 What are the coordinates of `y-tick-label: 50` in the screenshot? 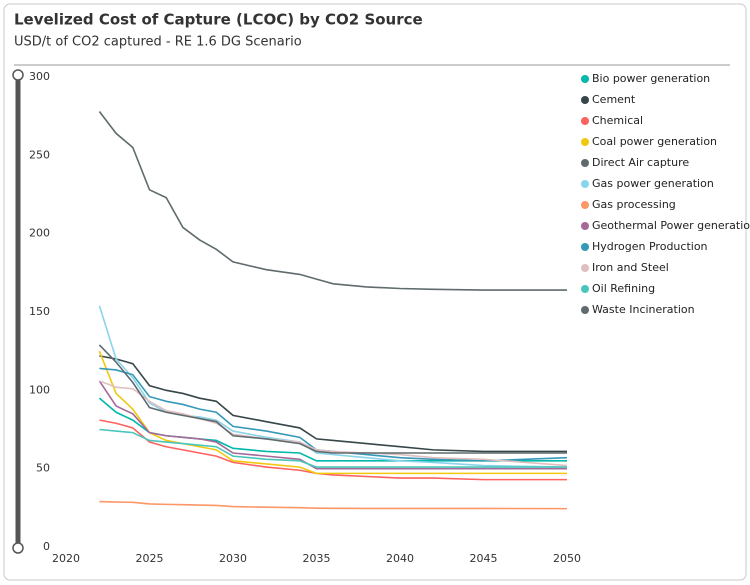 It's located at (43, 468).